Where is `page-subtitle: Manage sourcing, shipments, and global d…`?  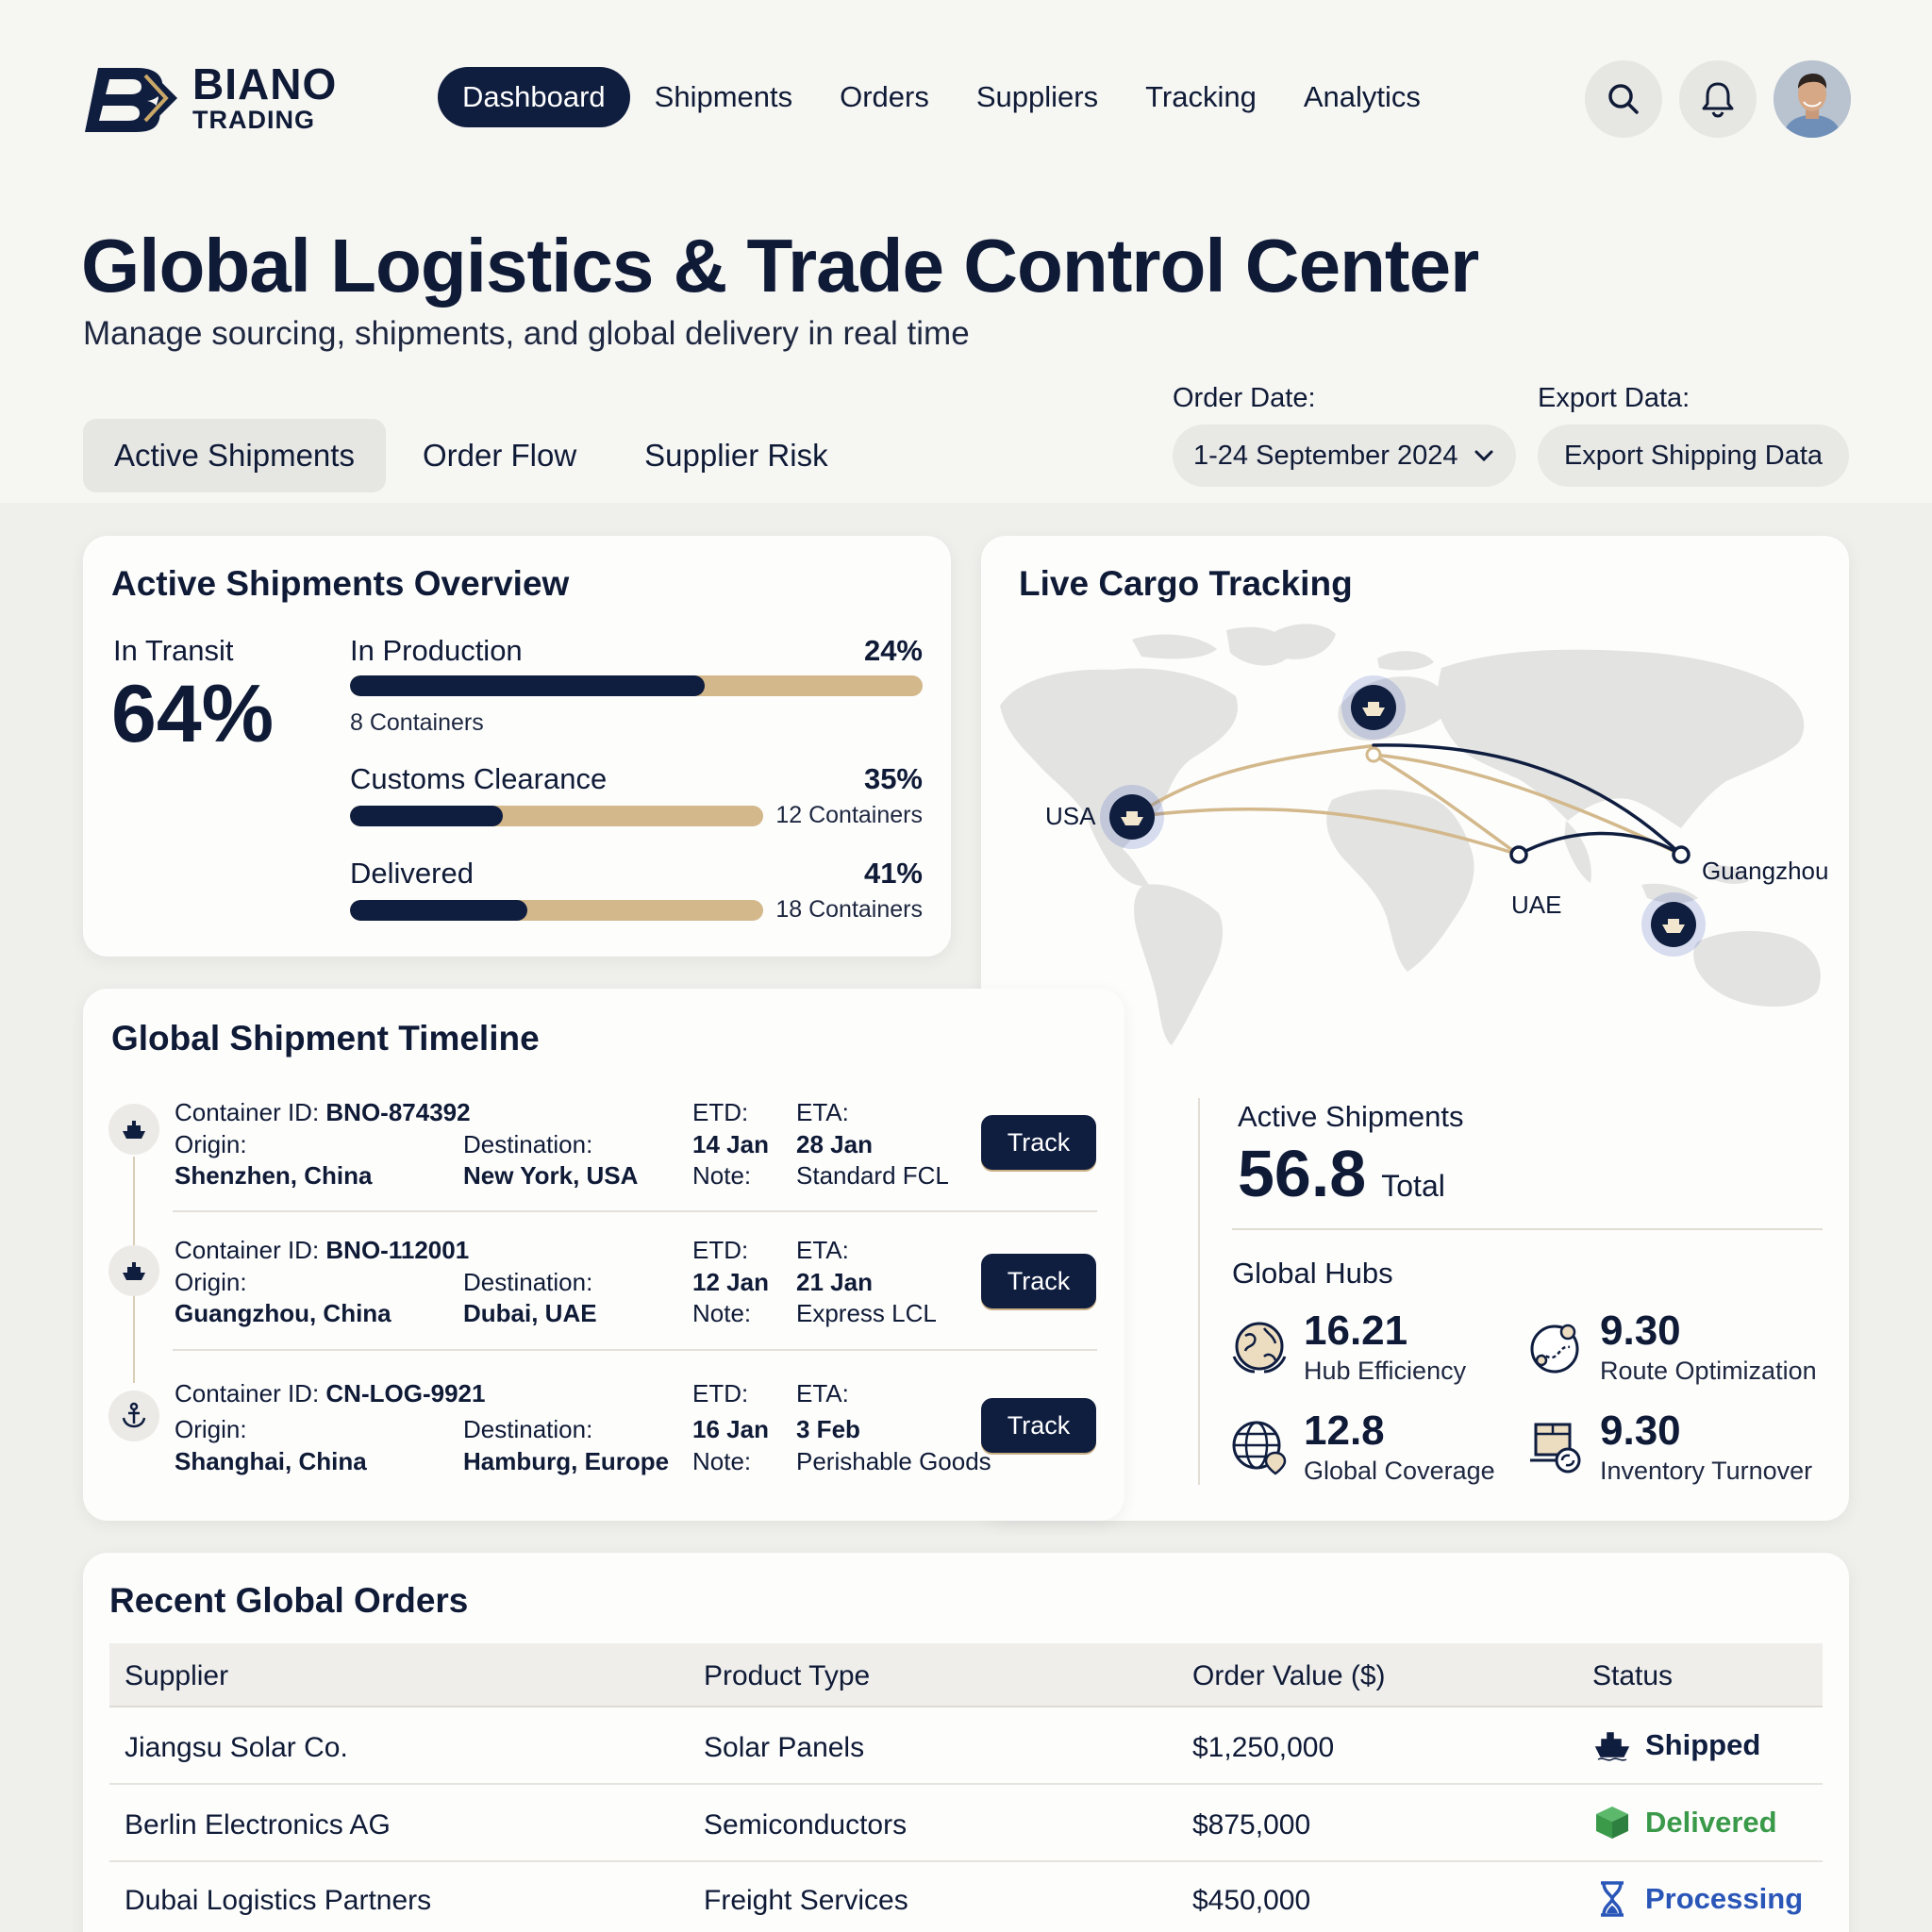
page-subtitle: Manage sourcing, shipments, and global d… is located at coordinates (526, 334).